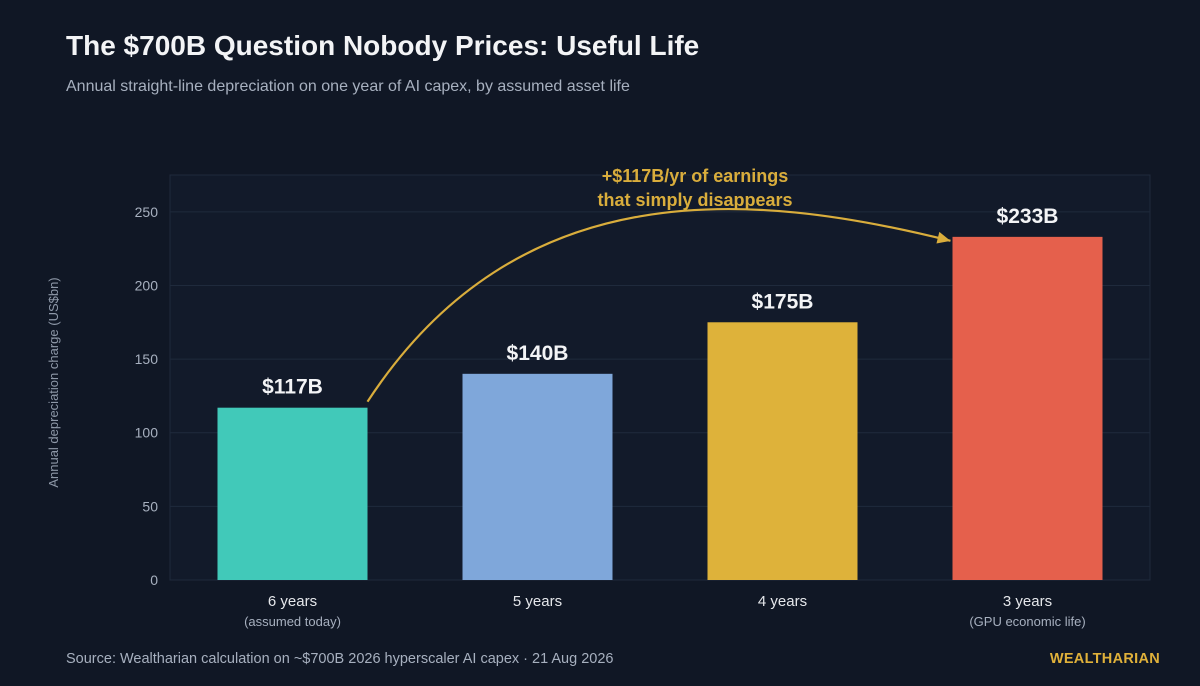  Describe the element at coordinates (53, 382) in the screenshot. I see `y-axis-label: Annual depreciation charge (US$bn)` at that location.